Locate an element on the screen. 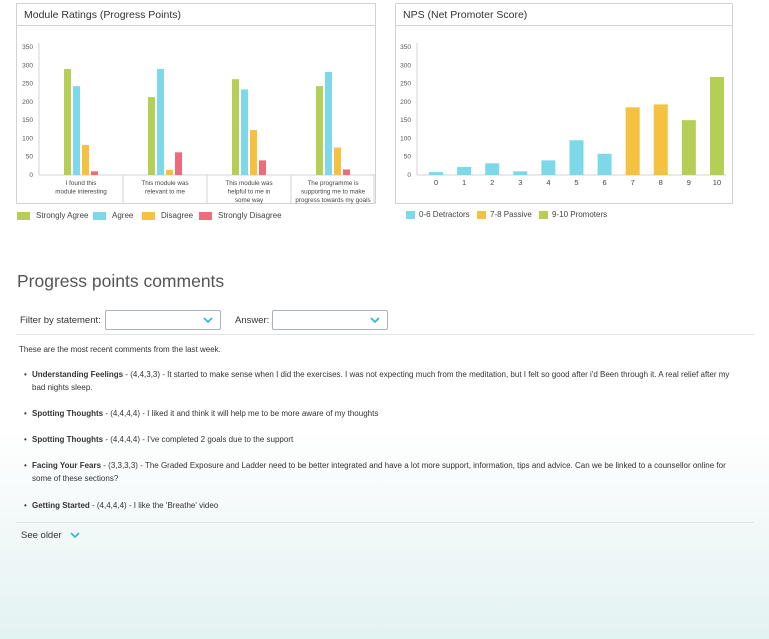 The width and height of the screenshot is (769, 639). see-older-button: See older is located at coordinates (50, 535).